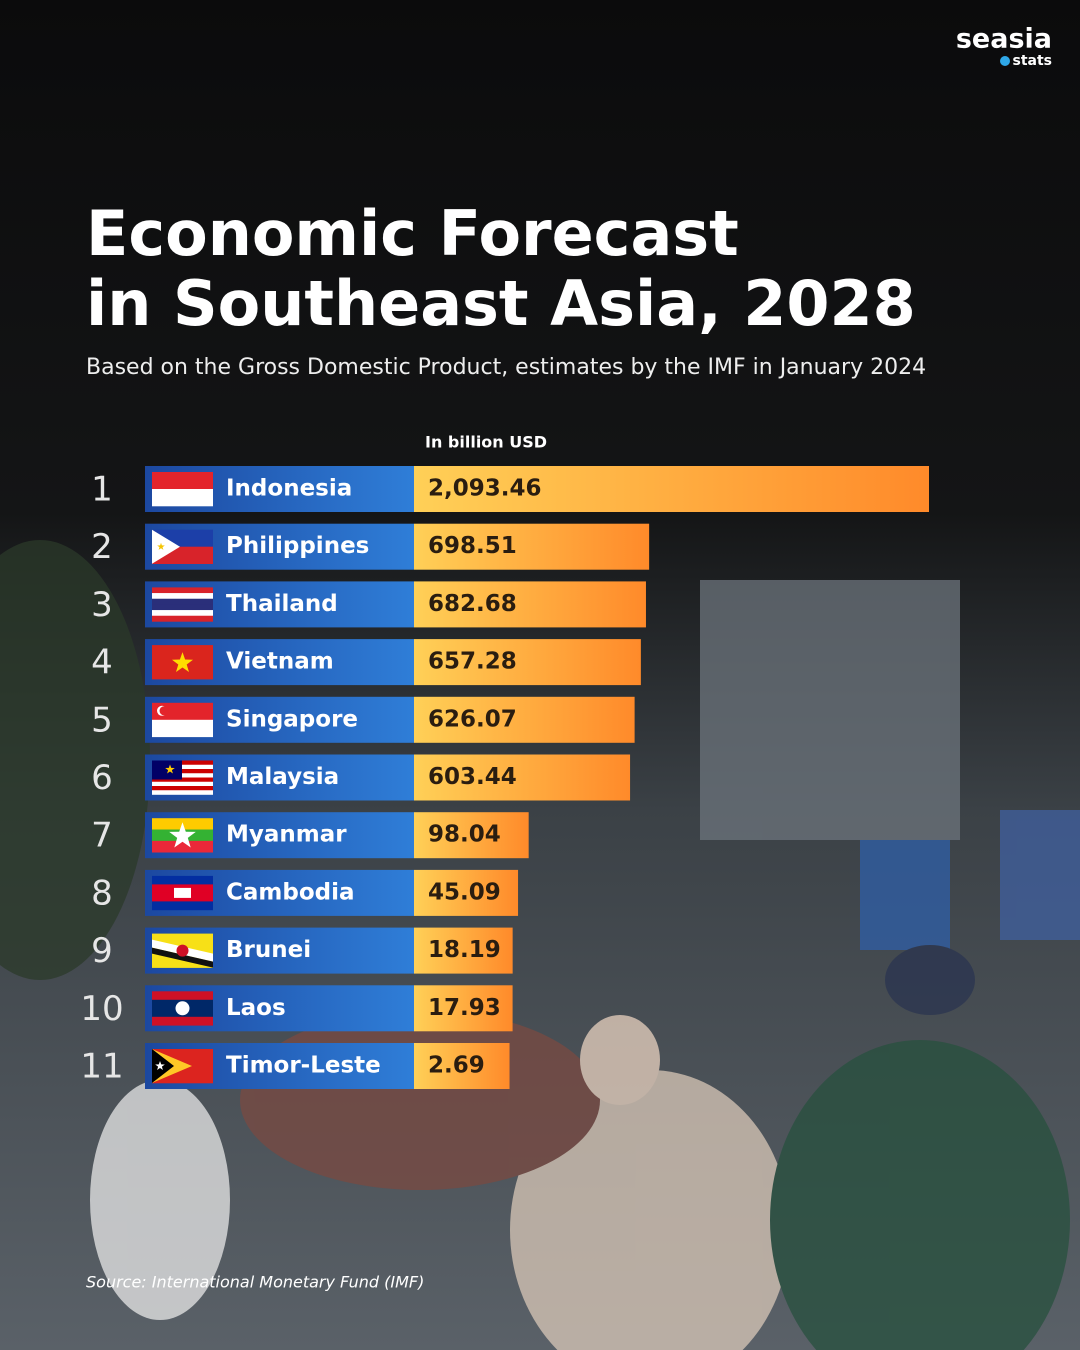 This screenshot has height=1350, width=1080. I want to click on category-label: Brunei, so click(268, 950).